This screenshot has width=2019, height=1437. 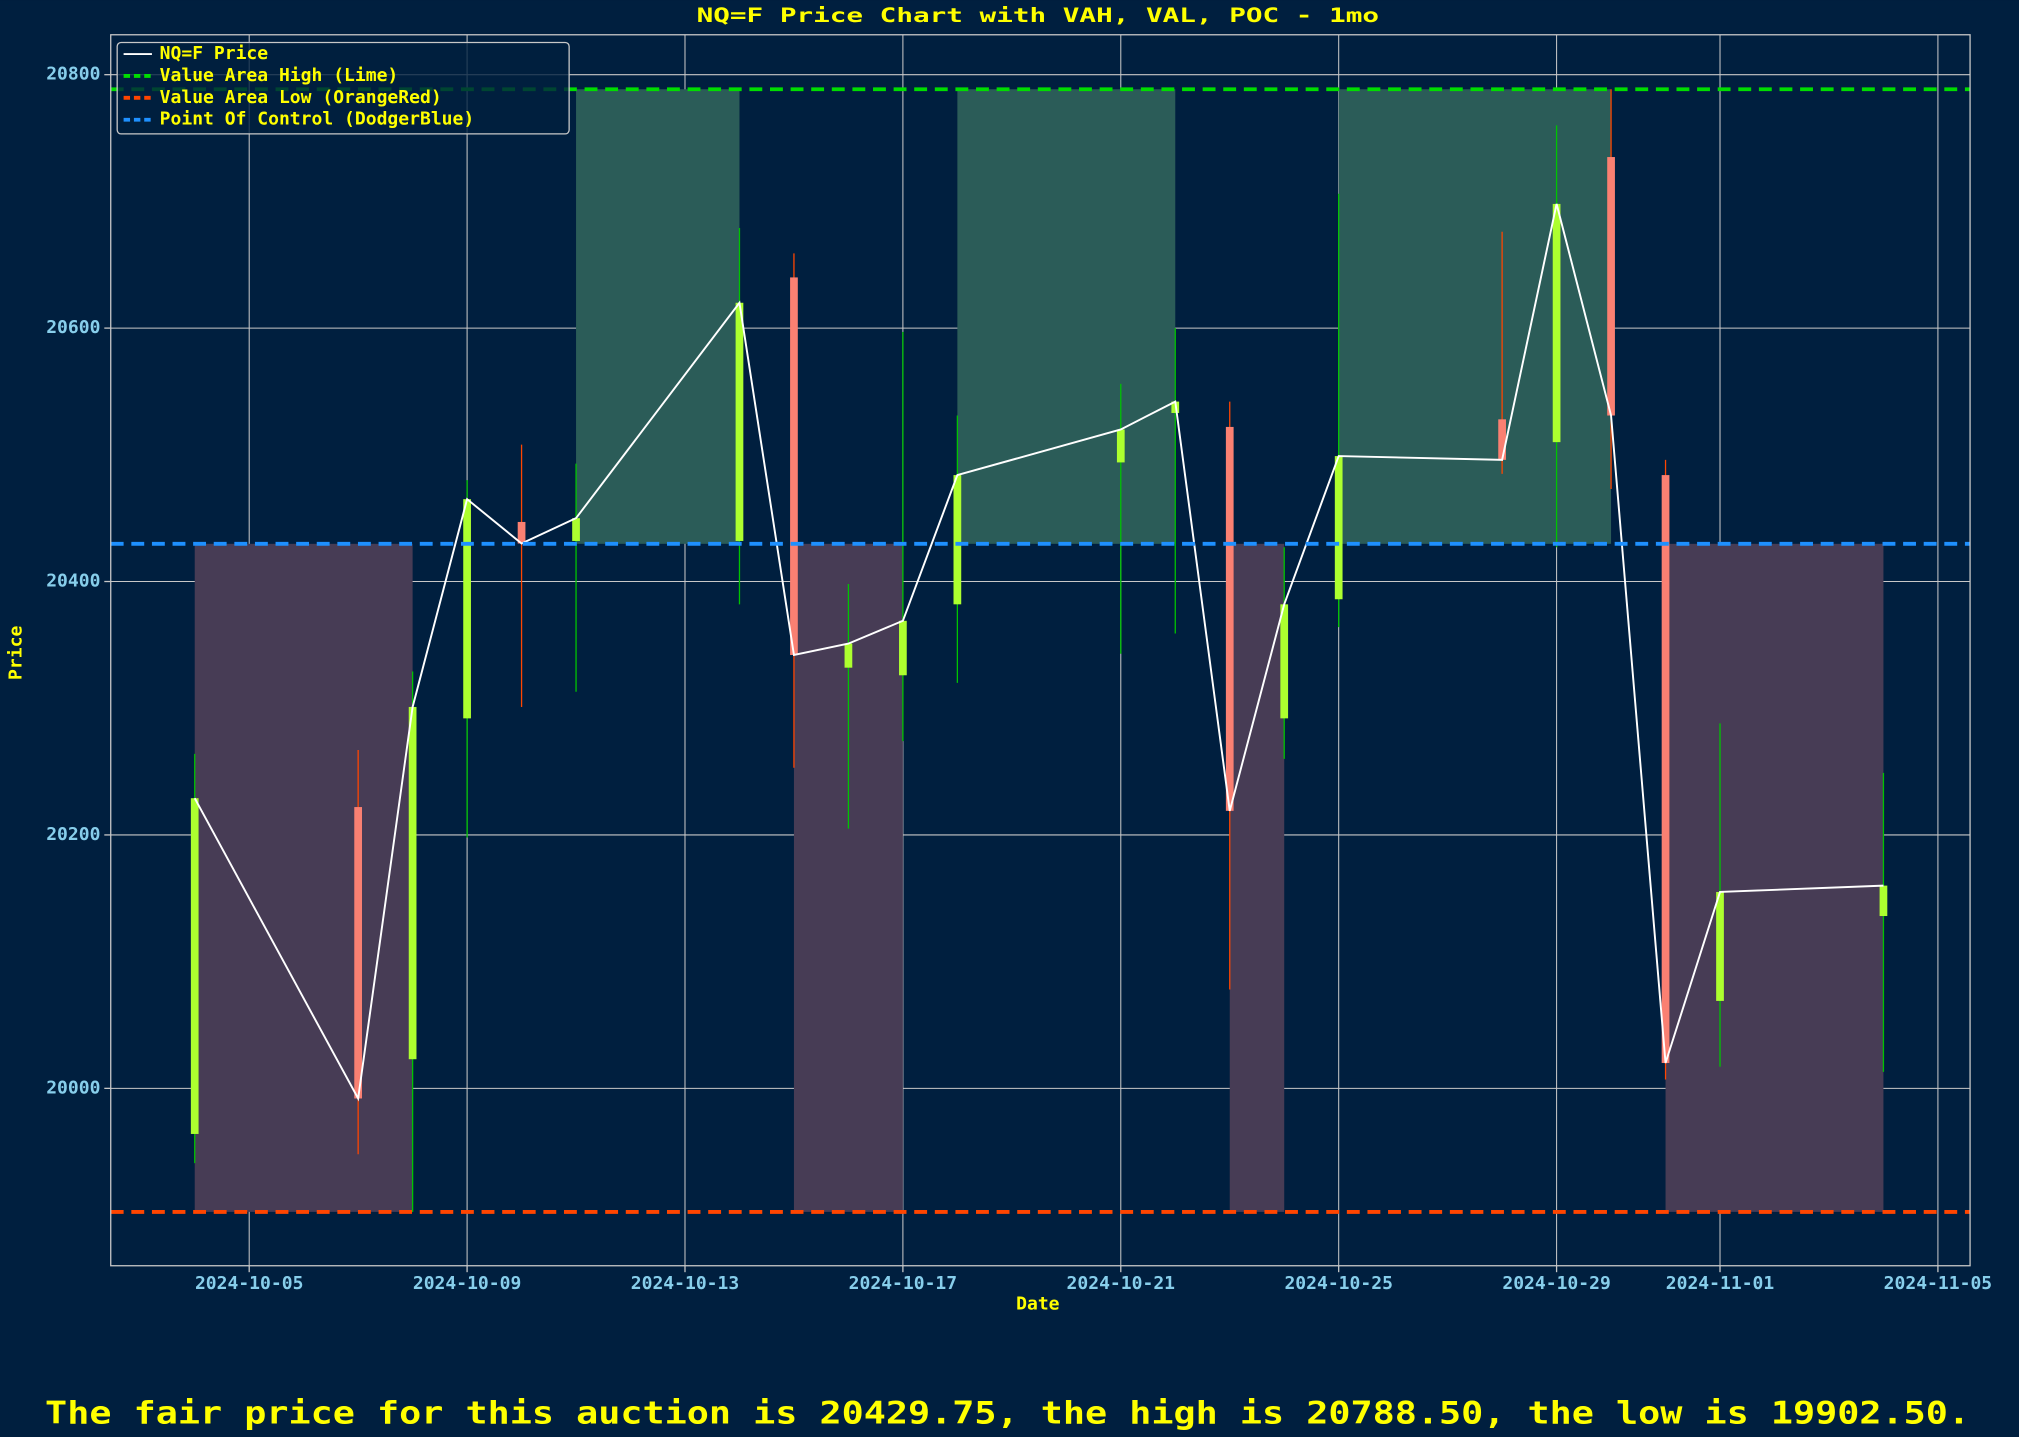 I want to click on y-axis-label: Price, so click(x=16, y=653).